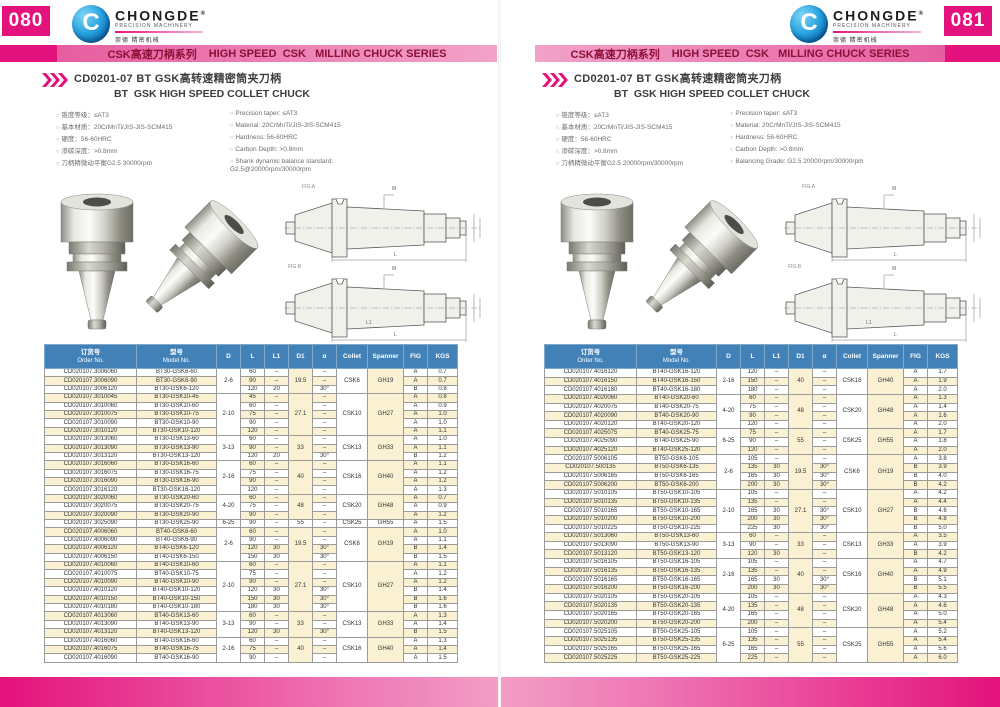  What do you see at coordinates (752, 381) in the screenshot?
I see `cell-l: 150` at bounding box center [752, 381].